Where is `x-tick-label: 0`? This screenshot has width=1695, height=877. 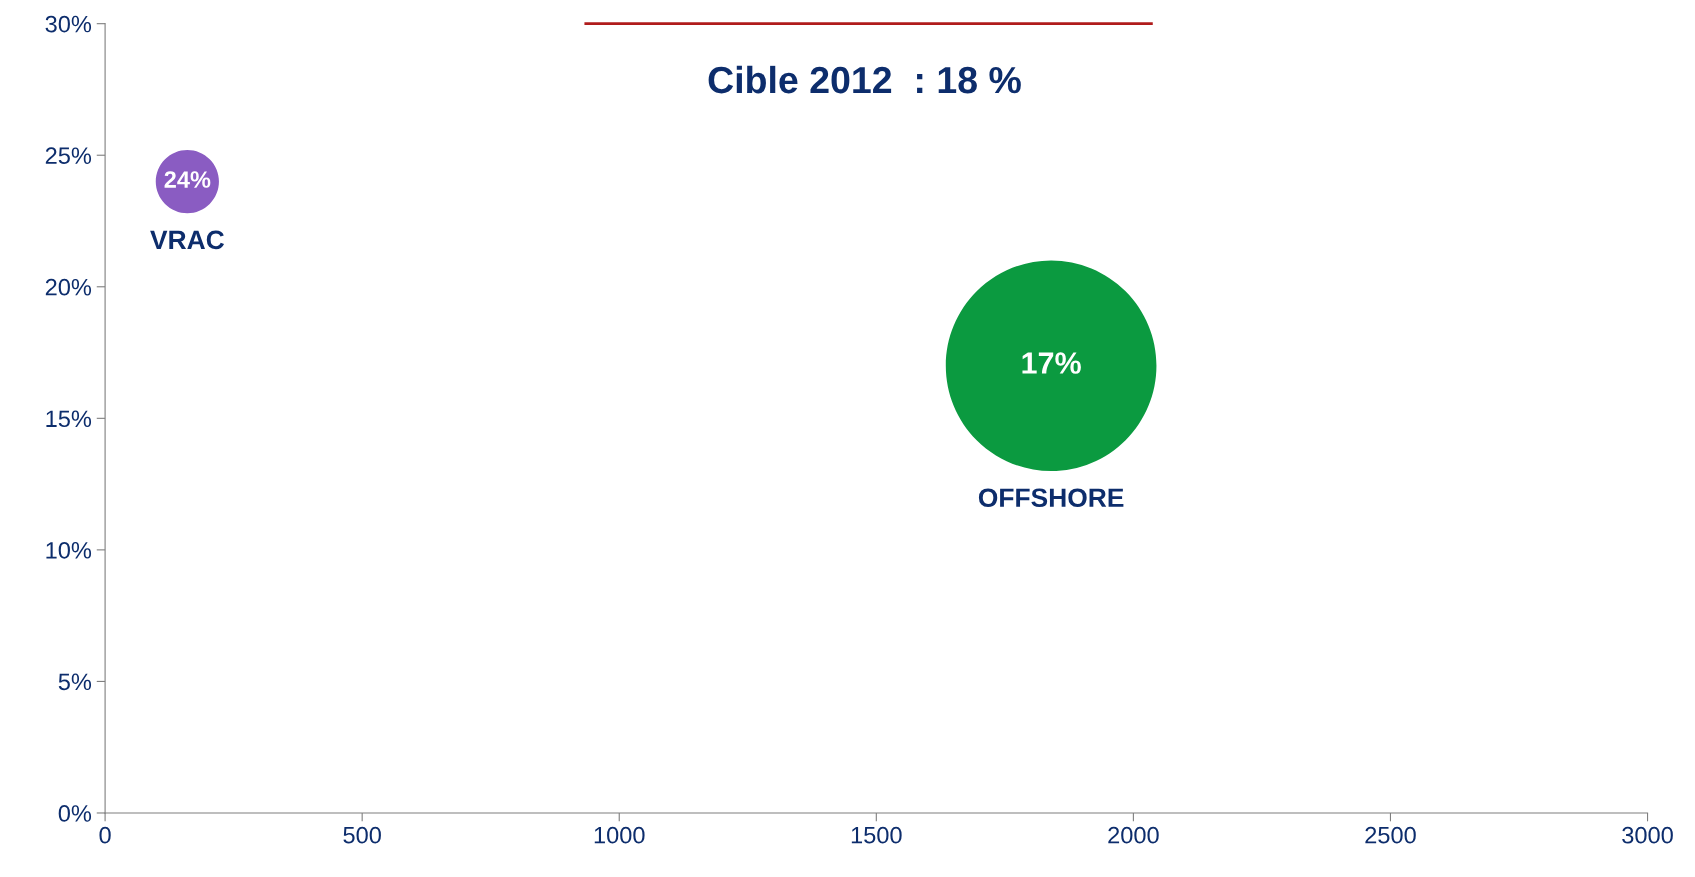
x-tick-label: 0 is located at coordinates (105, 835).